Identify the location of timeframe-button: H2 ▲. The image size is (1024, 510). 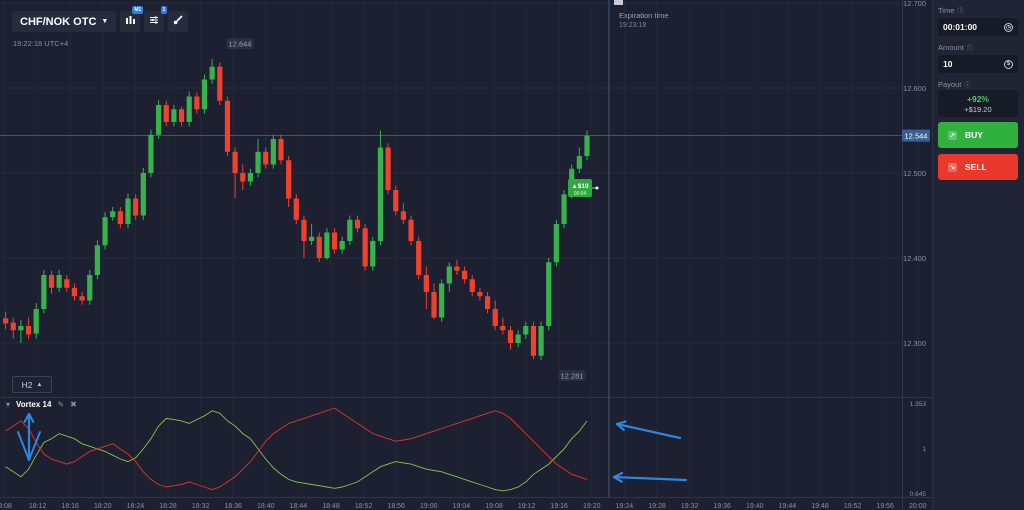
(32, 384).